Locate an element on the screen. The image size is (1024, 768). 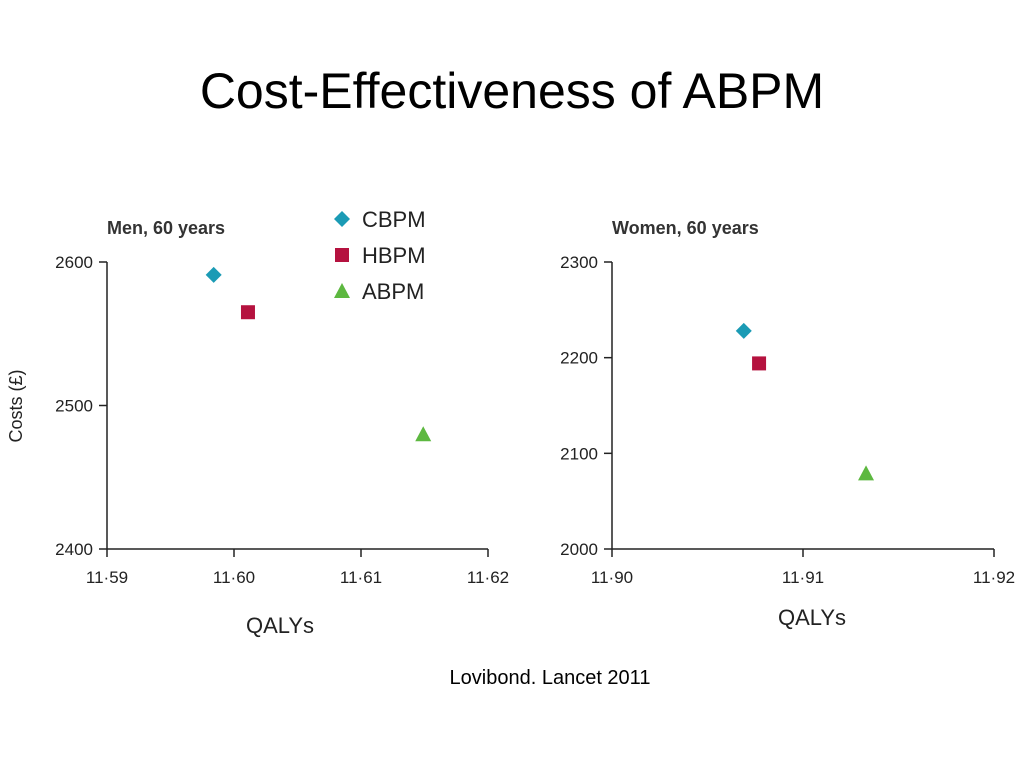
y-axis-label: Costs (£) is located at coordinates (16, 405).